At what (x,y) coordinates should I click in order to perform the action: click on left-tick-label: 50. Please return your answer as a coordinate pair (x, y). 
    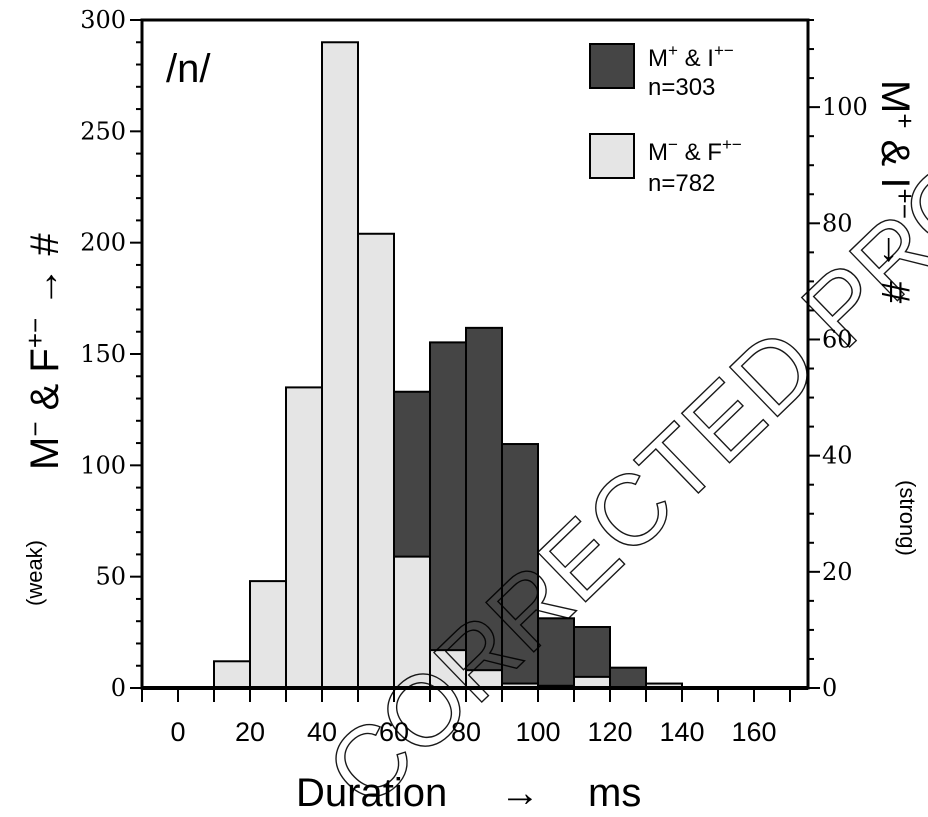
    Looking at the image, I should click on (110, 577).